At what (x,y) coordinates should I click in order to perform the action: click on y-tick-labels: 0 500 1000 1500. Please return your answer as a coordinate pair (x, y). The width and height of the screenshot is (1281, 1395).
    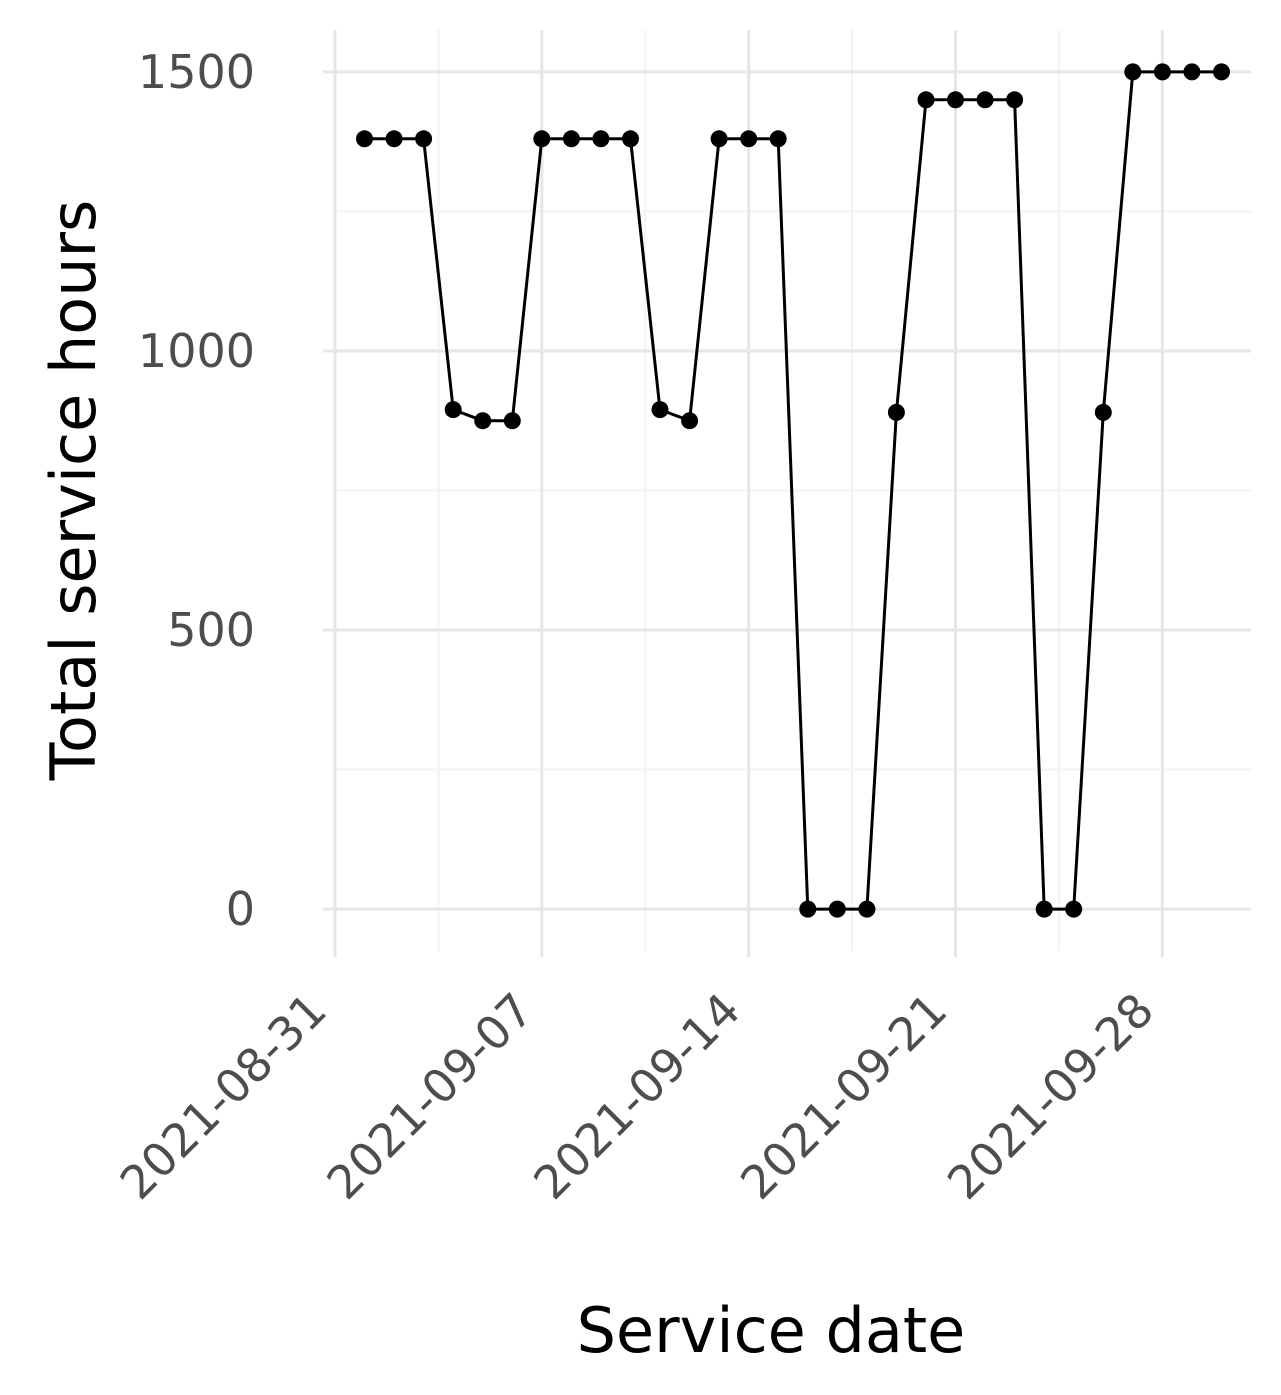
    Looking at the image, I should click on (196, 490).